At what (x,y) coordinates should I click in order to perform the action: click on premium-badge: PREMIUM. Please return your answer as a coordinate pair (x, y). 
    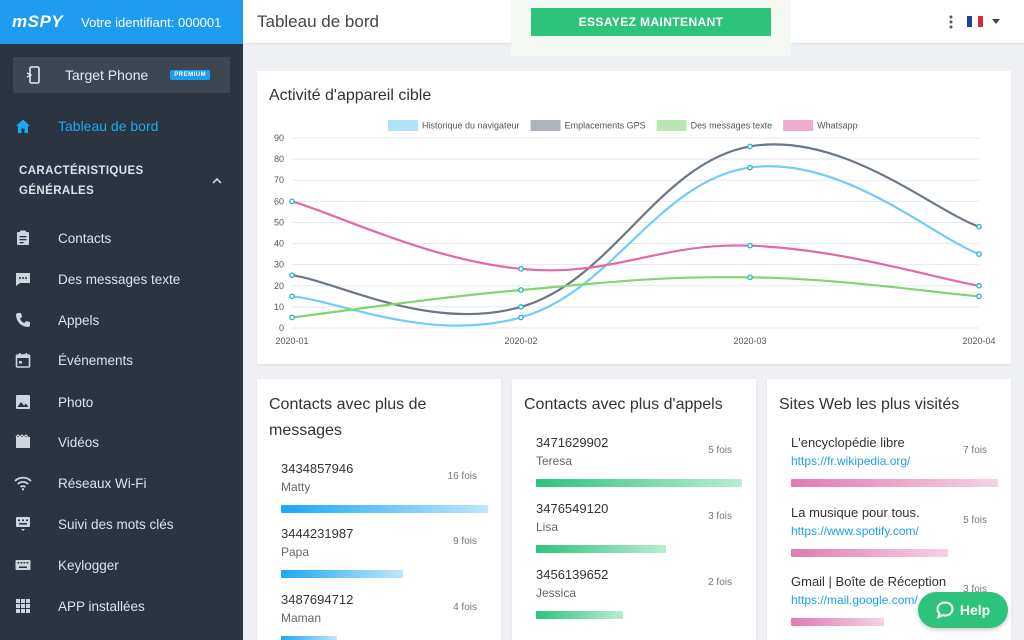
    Looking at the image, I should click on (190, 75).